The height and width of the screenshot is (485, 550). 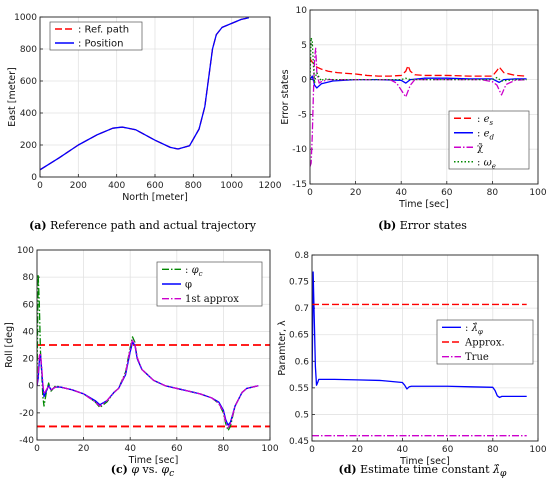 I want to click on x-tick-label: 400, so click(x=116, y=186).